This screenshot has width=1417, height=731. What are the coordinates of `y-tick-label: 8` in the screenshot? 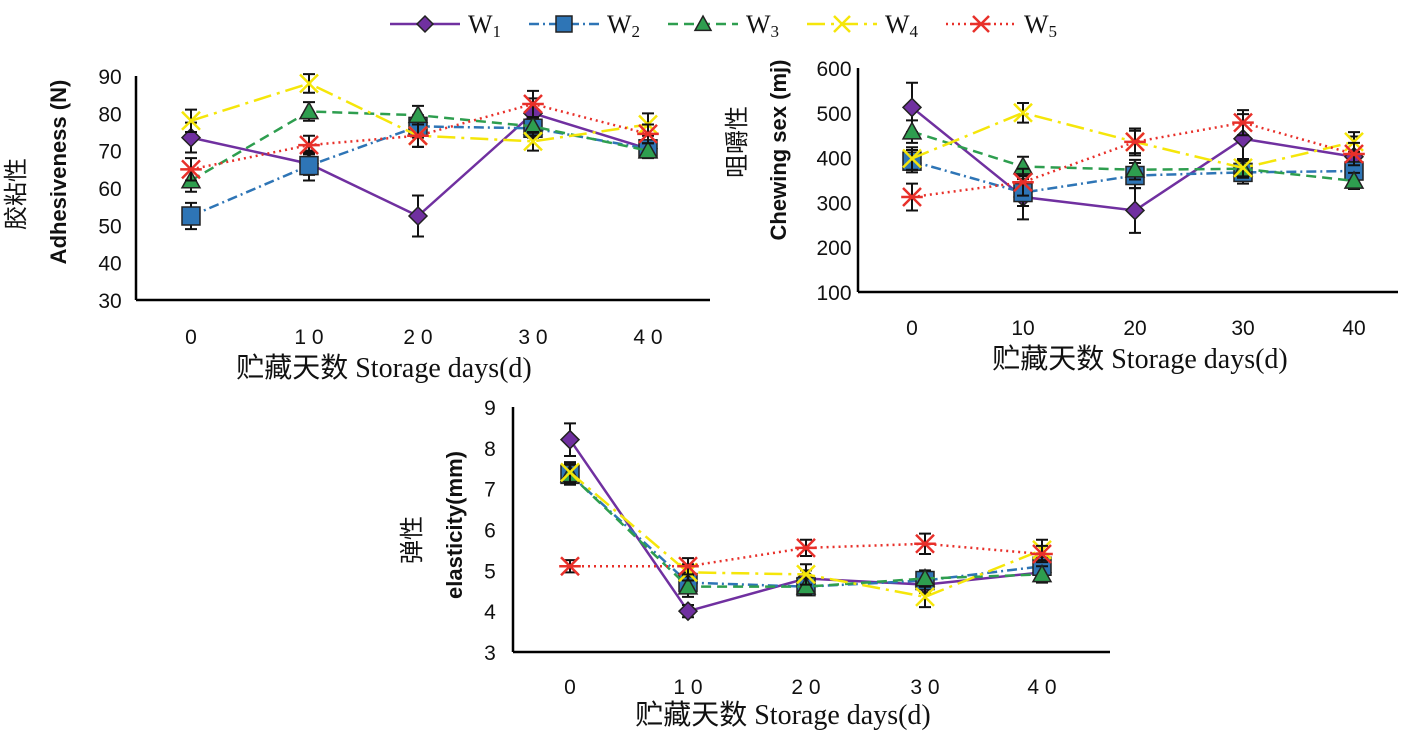 It's located at (490, 449).